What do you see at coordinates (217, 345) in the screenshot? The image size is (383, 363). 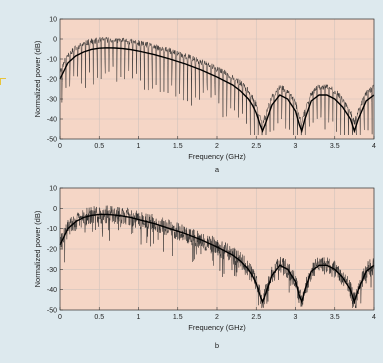 I see `panel-label: b` at bounding box center [217, 345].